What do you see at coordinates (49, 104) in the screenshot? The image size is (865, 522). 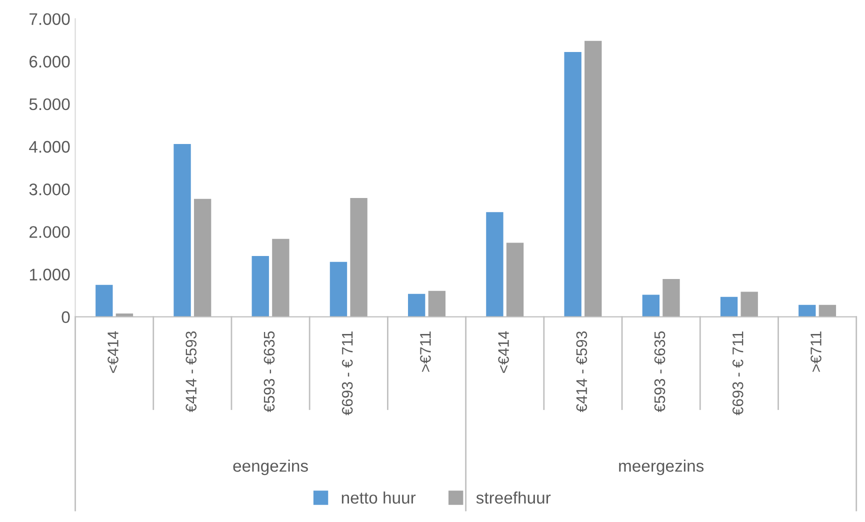 I see `y-tick-label: 5.000` at bounding box center [49, 104].